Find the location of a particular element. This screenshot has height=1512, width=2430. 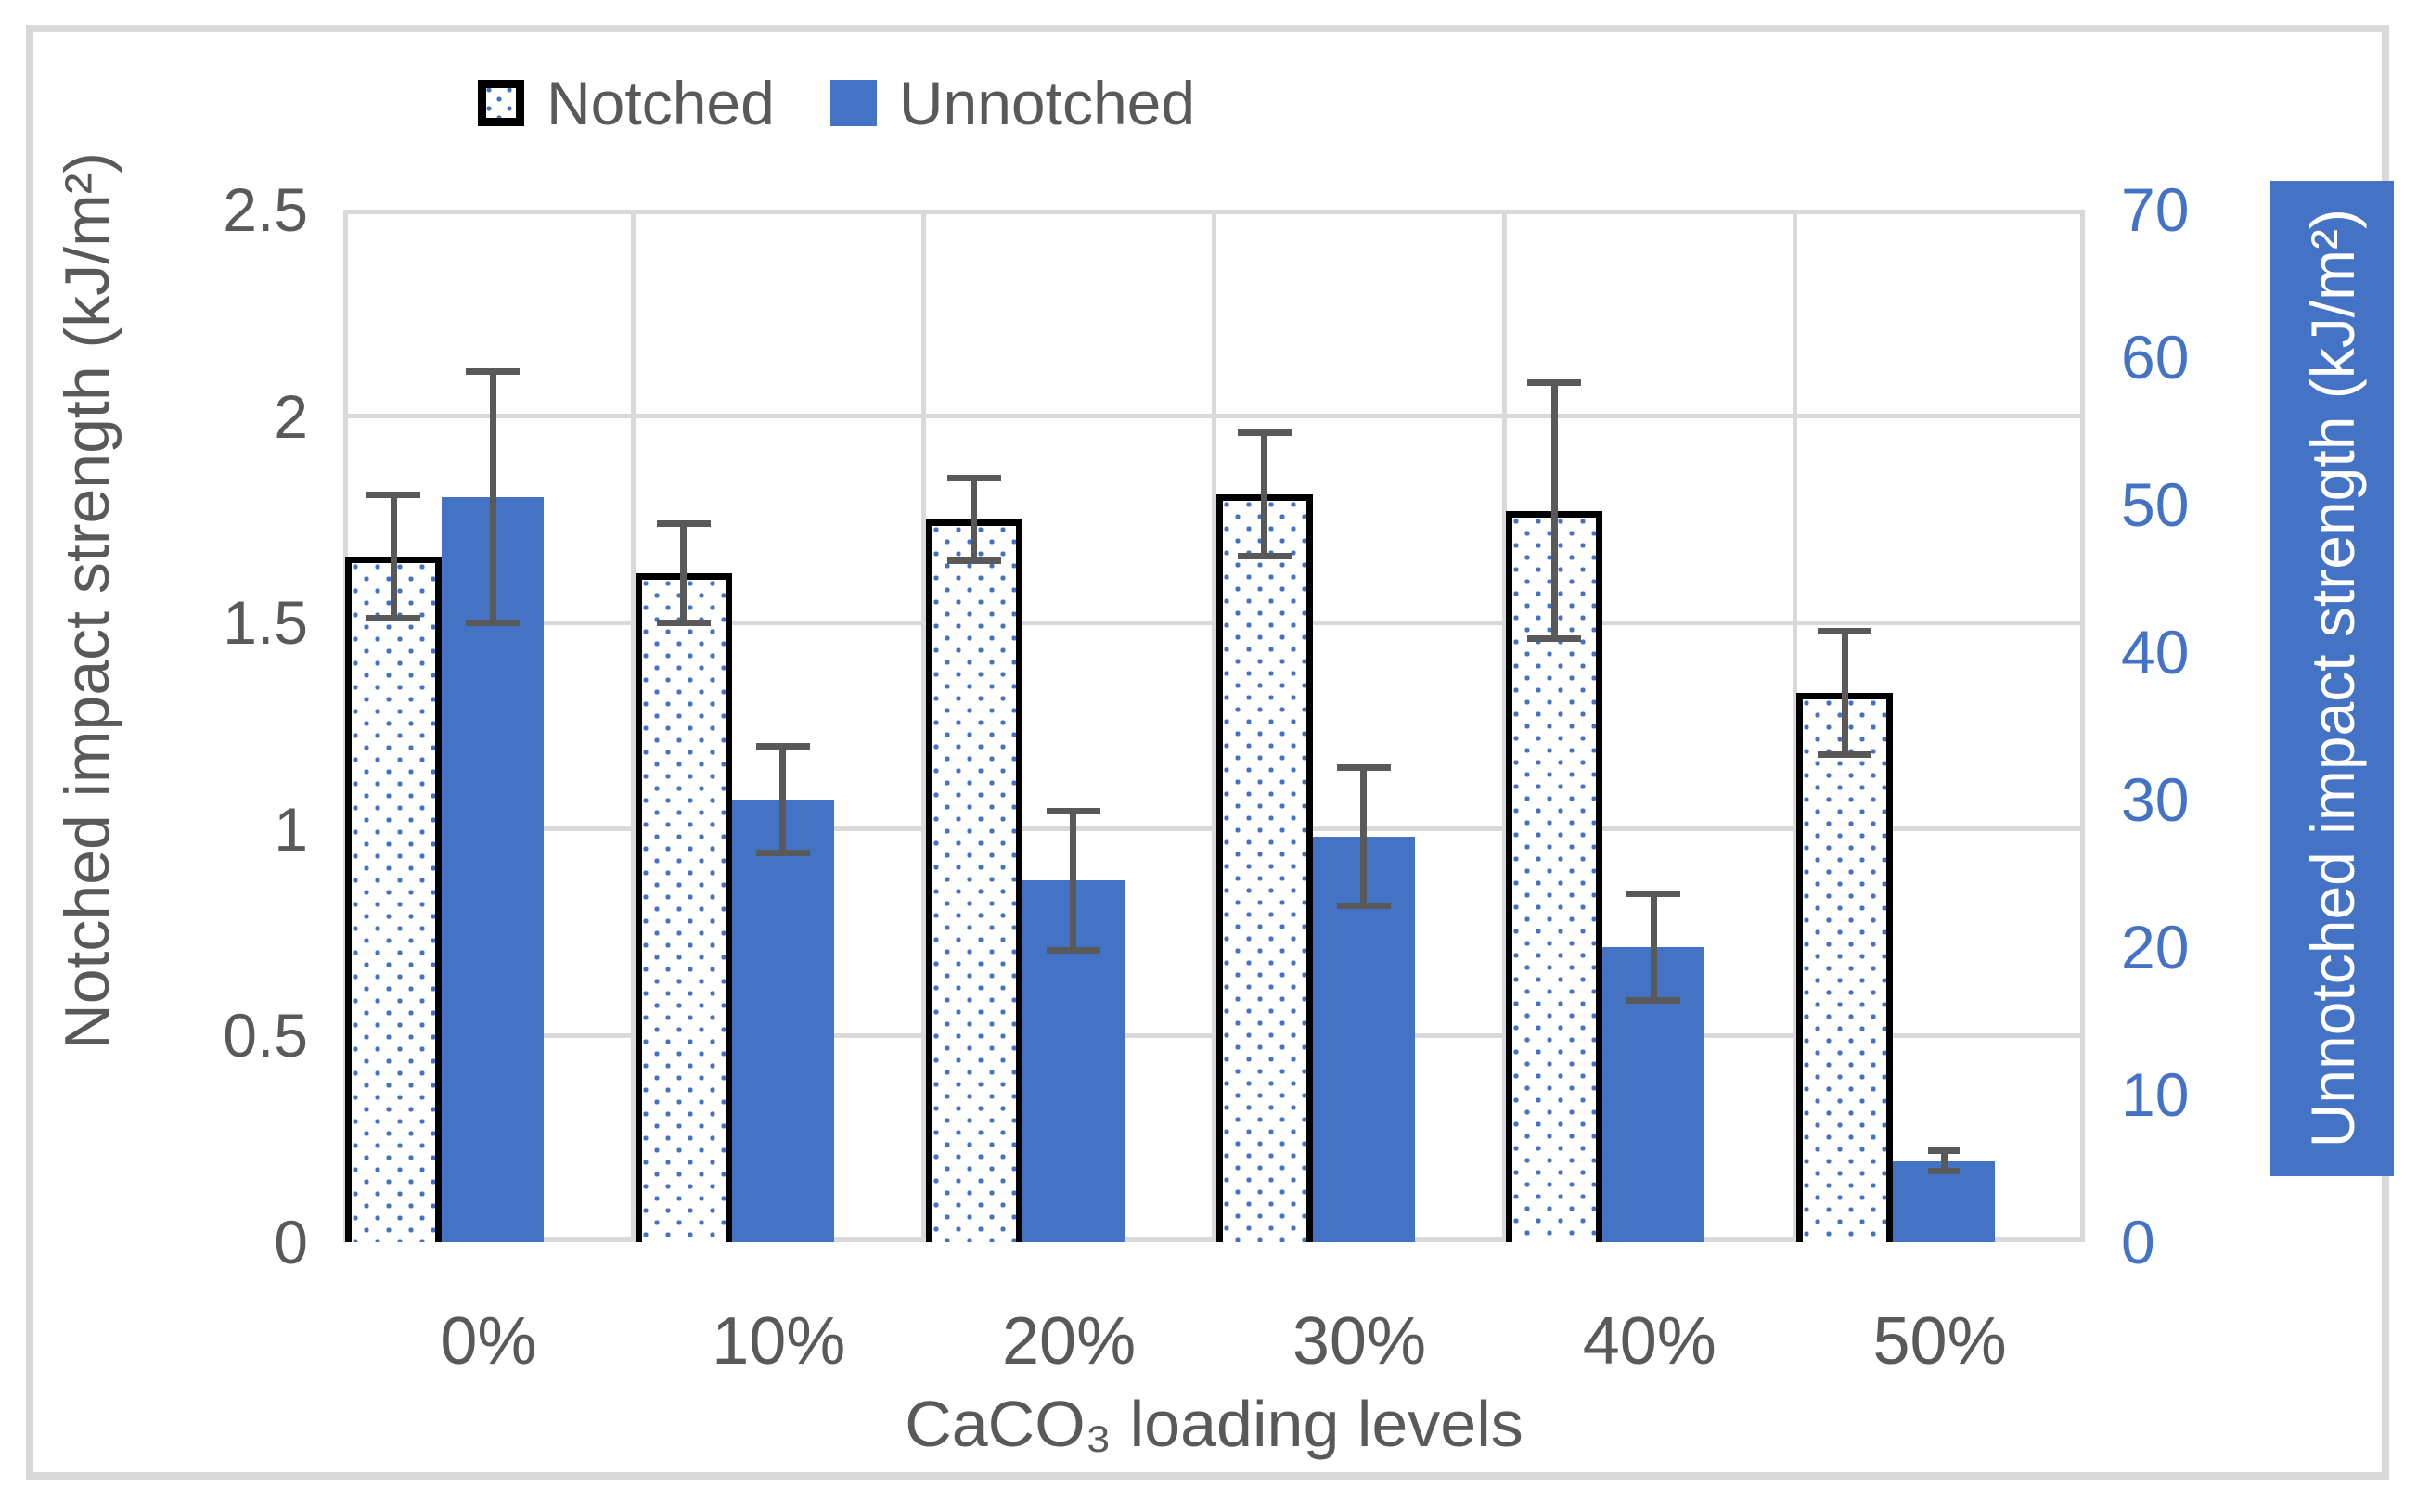

right-axis-title: Unnotched impact strength (kJ/m²) is located at coordinates (2332, 678).